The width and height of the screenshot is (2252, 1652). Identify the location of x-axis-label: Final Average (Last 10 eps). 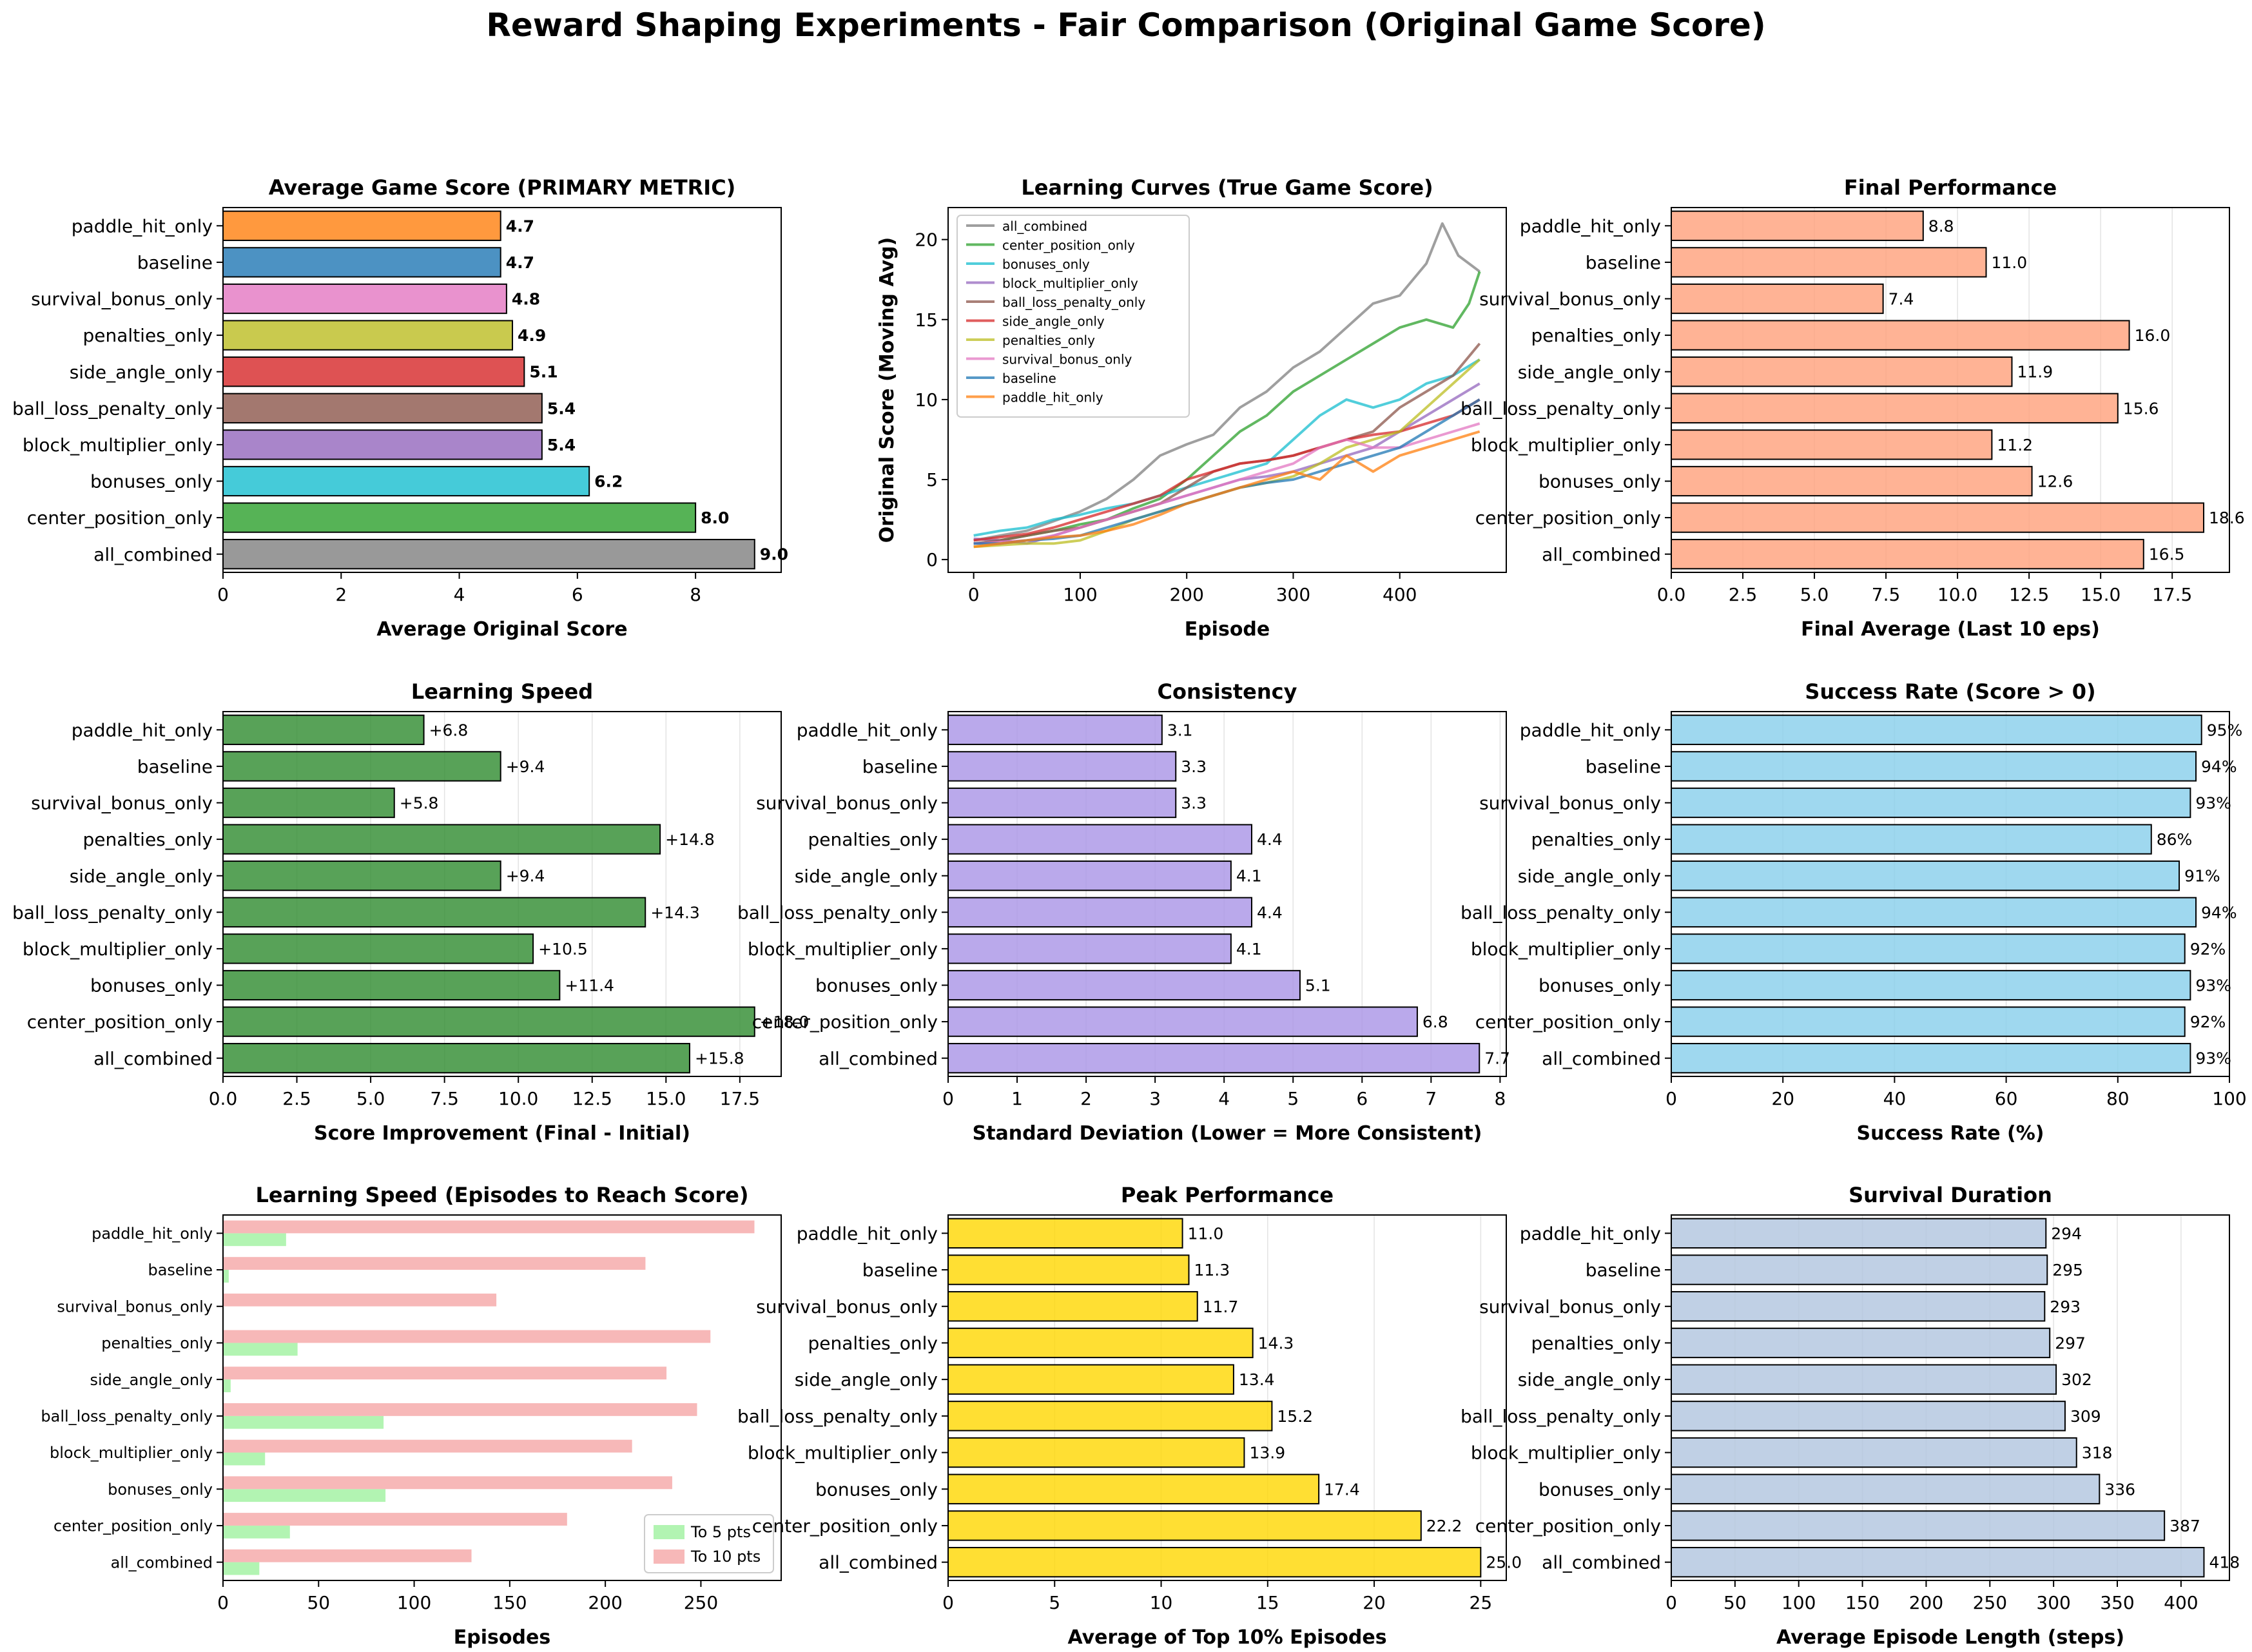
(1951, 629).